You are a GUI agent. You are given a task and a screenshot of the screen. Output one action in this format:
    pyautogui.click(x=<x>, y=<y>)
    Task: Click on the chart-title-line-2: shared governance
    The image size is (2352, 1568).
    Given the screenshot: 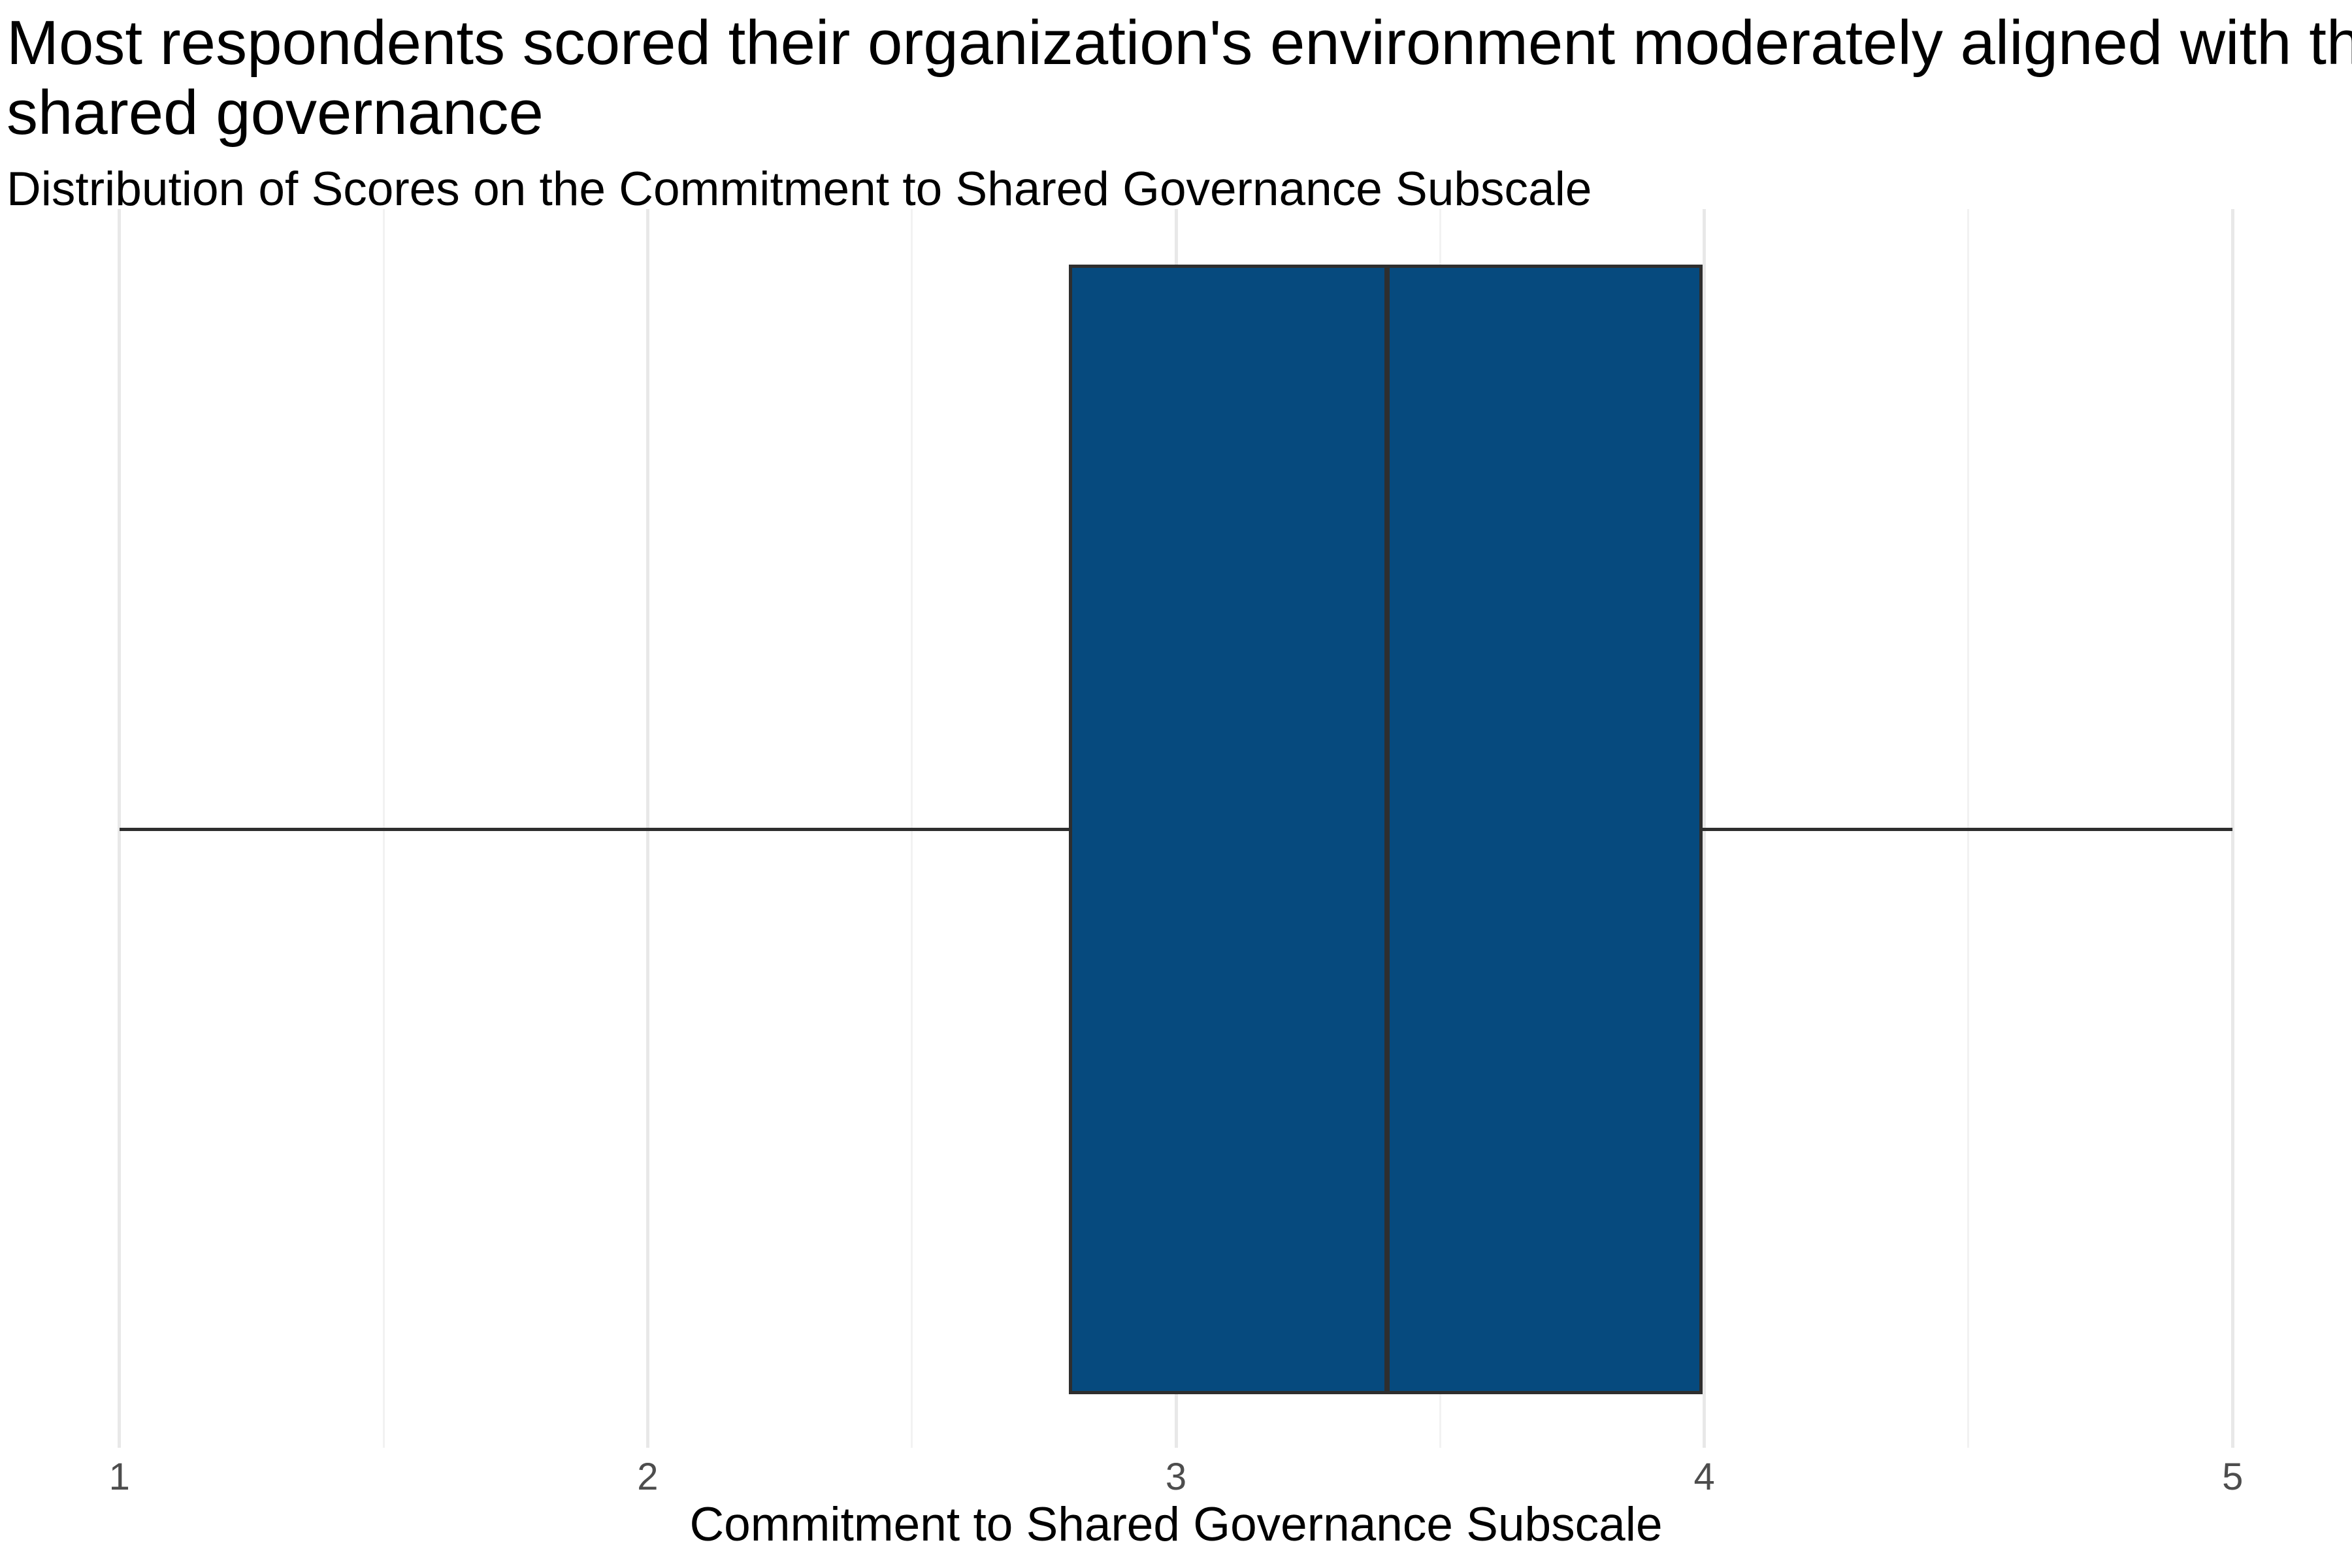 What is the action you would take?
    pyautogui.click(x=275, y=113)
    